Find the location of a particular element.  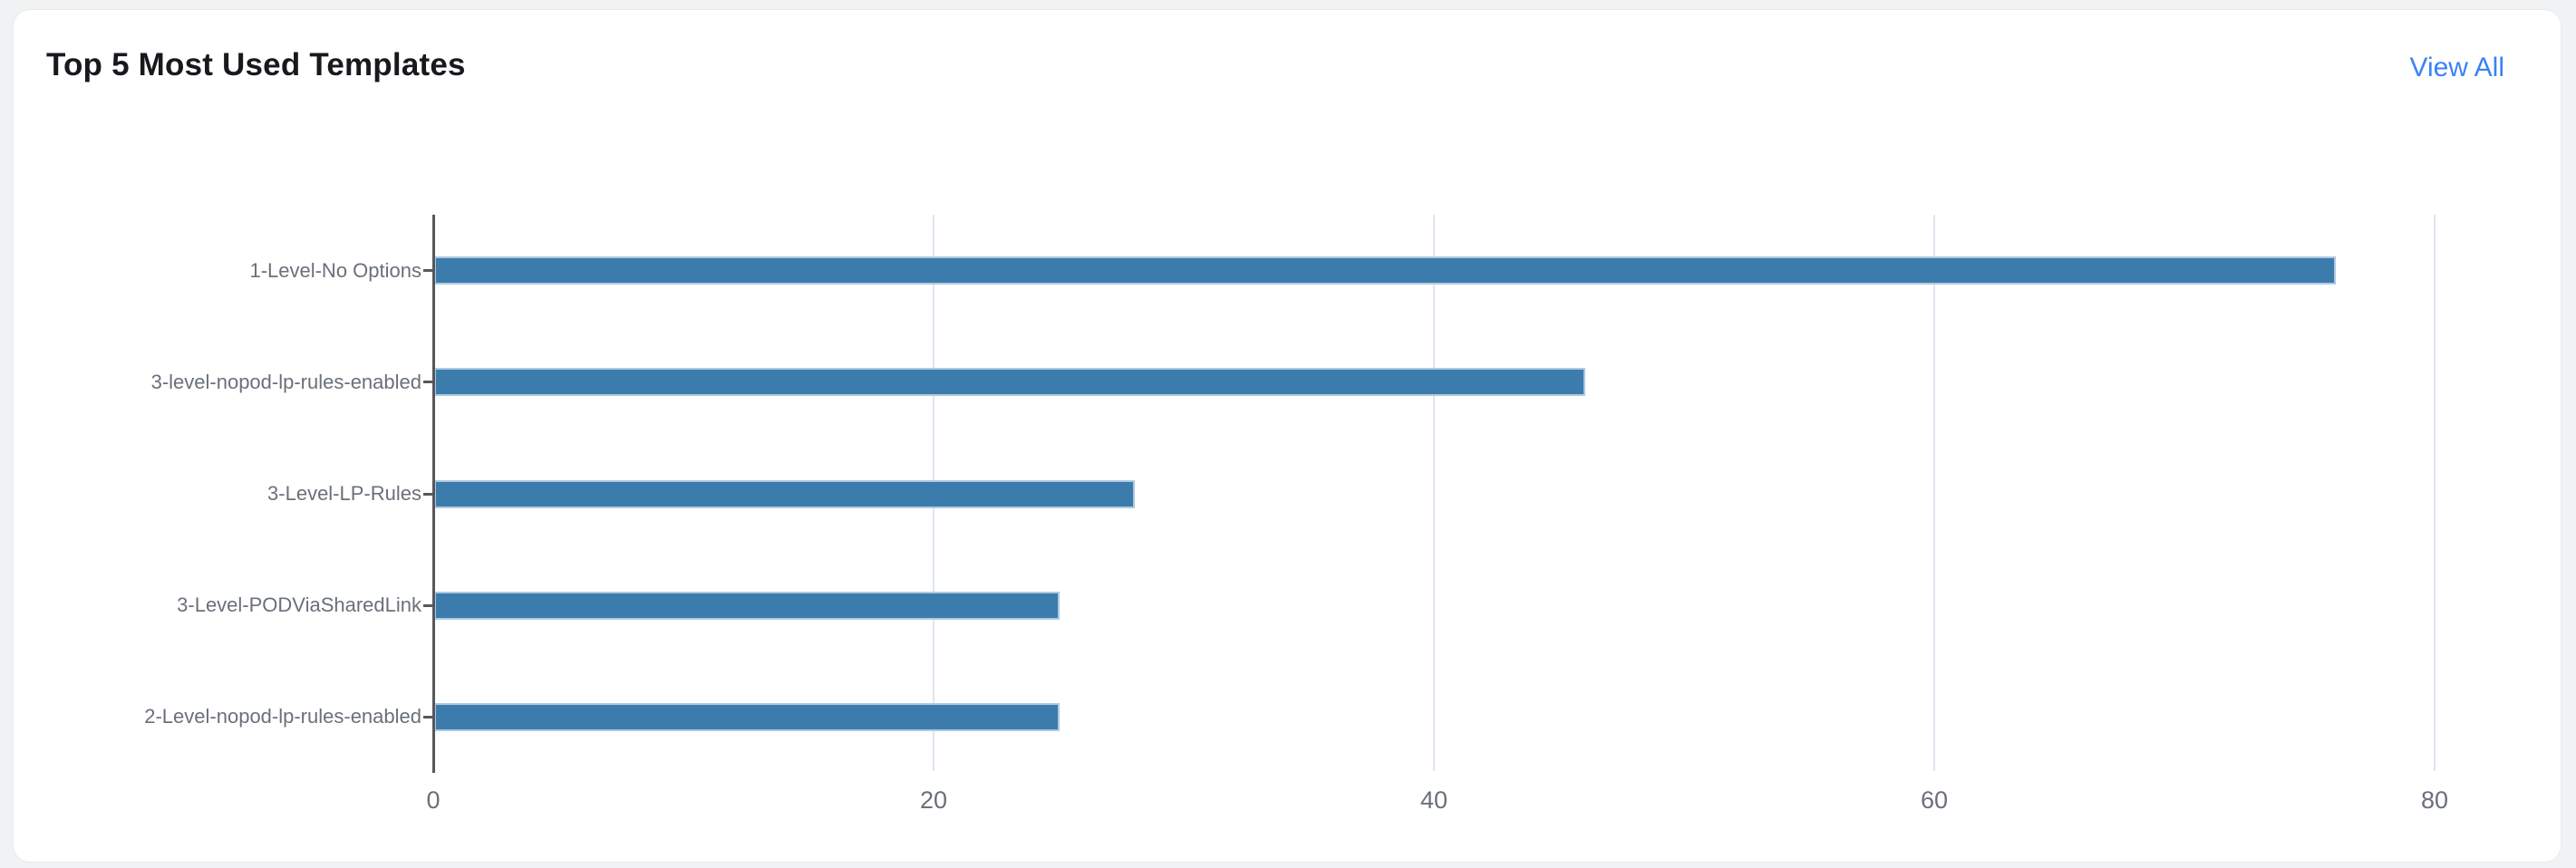

x-axis-tick-label: 0 is located at coordinates (433, 800).